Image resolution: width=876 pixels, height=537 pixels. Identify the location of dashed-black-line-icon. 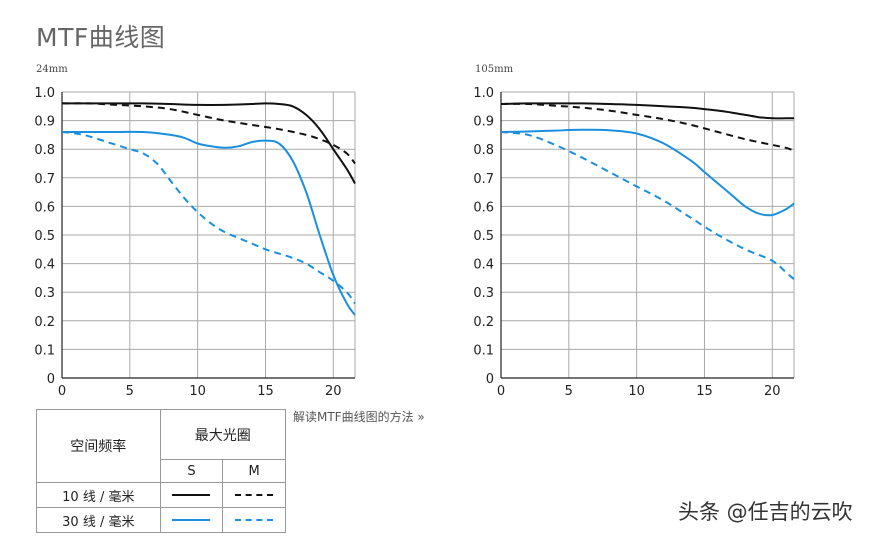
(254, 495).